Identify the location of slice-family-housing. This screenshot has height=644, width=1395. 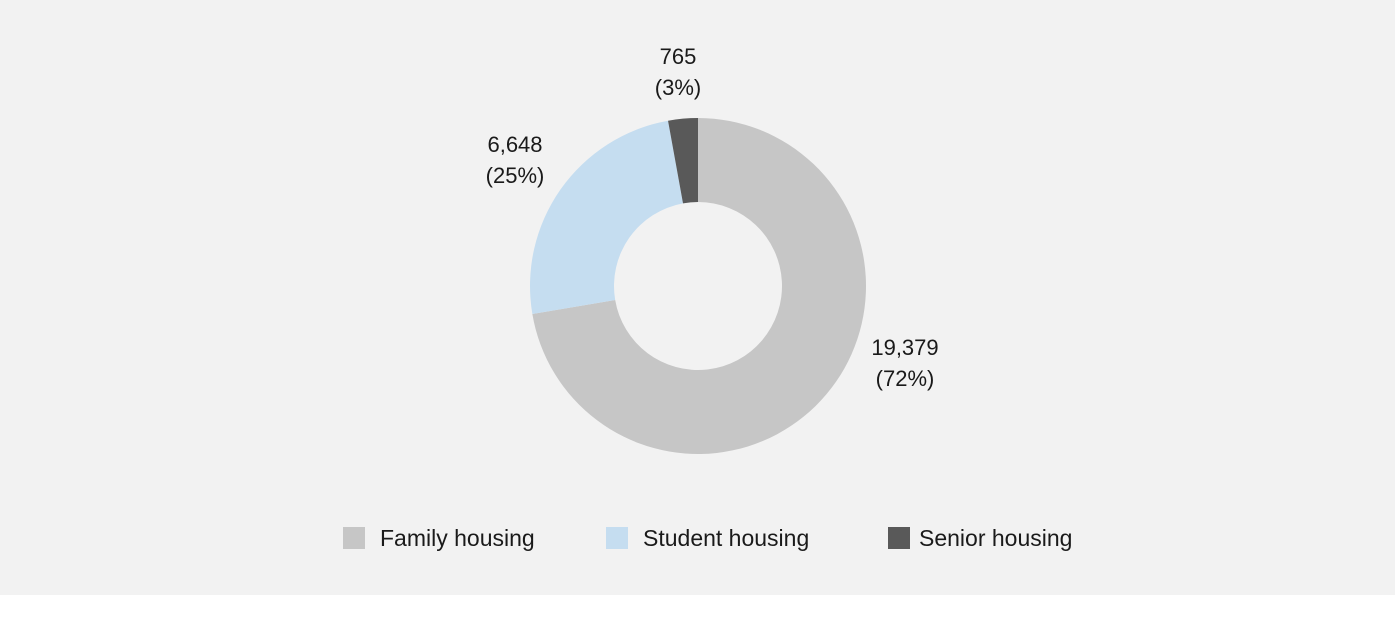
(699, 286).